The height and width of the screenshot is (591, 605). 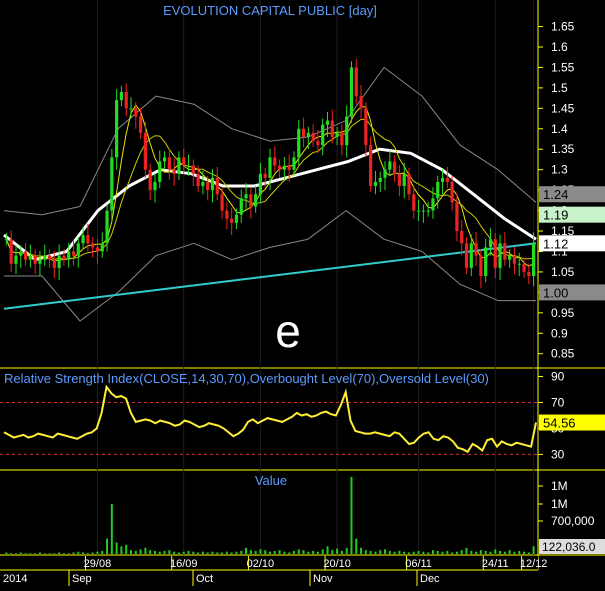 I want to click on price-tick-label: 1.4, so click(x=559, y=129).